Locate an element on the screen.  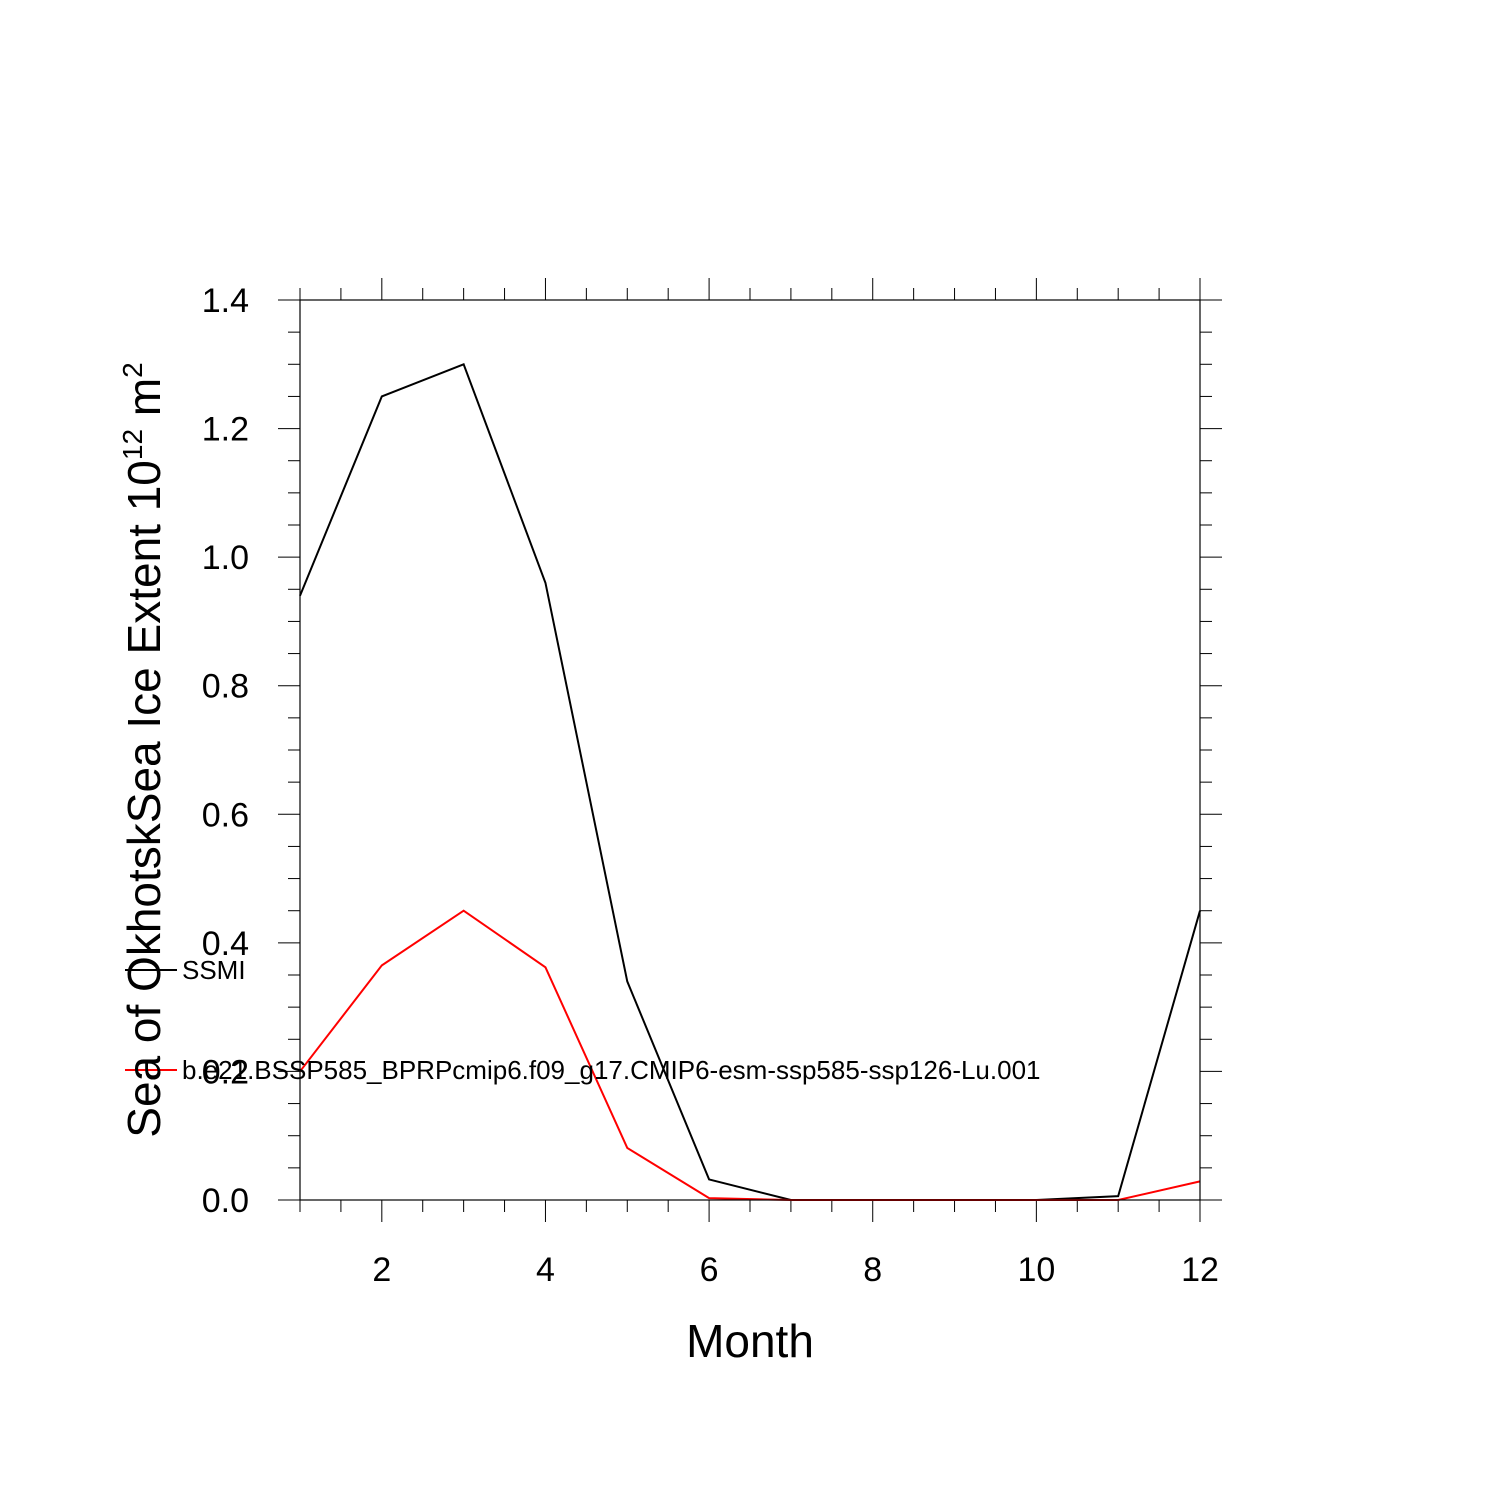
x-tick-label: 8 is located at coordinates (872, 1270).